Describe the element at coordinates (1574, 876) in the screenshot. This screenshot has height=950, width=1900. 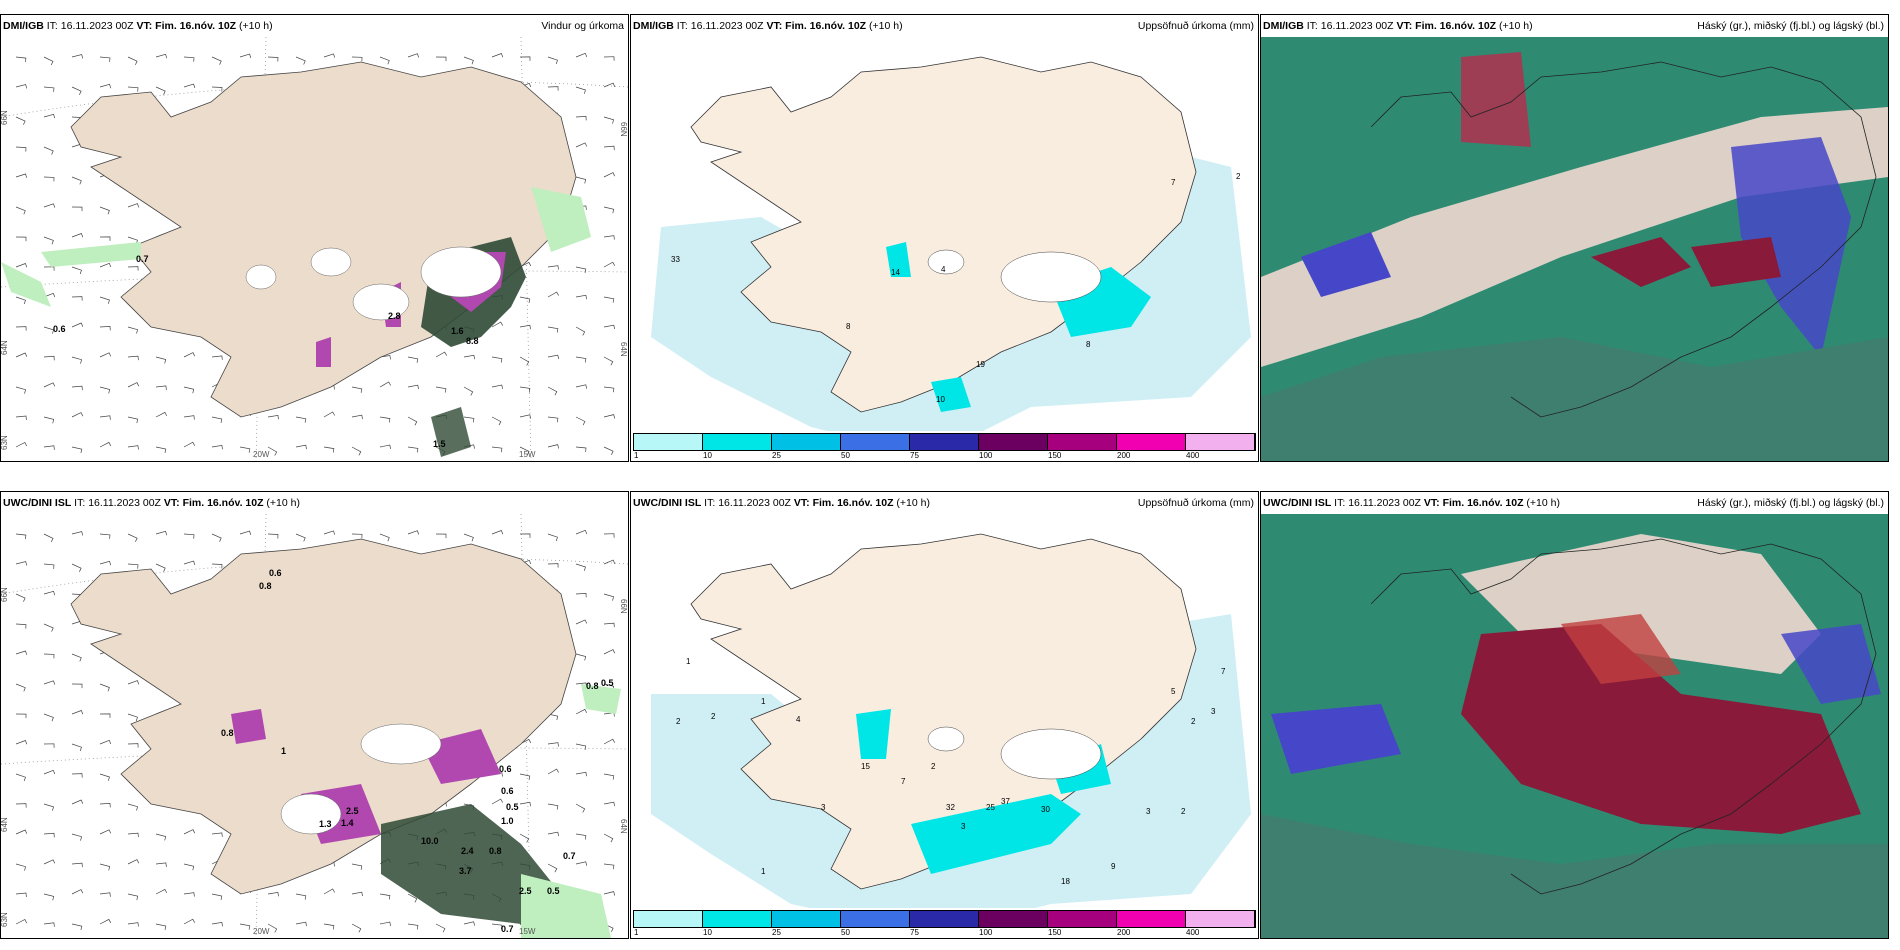
I see `high-cloud` at that location.